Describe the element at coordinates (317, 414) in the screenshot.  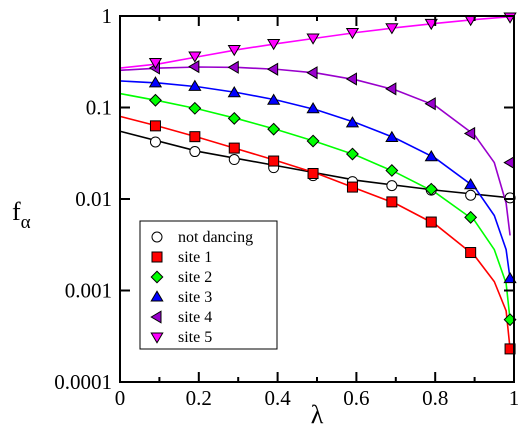
I see `x-axis-label: λ` at that location.